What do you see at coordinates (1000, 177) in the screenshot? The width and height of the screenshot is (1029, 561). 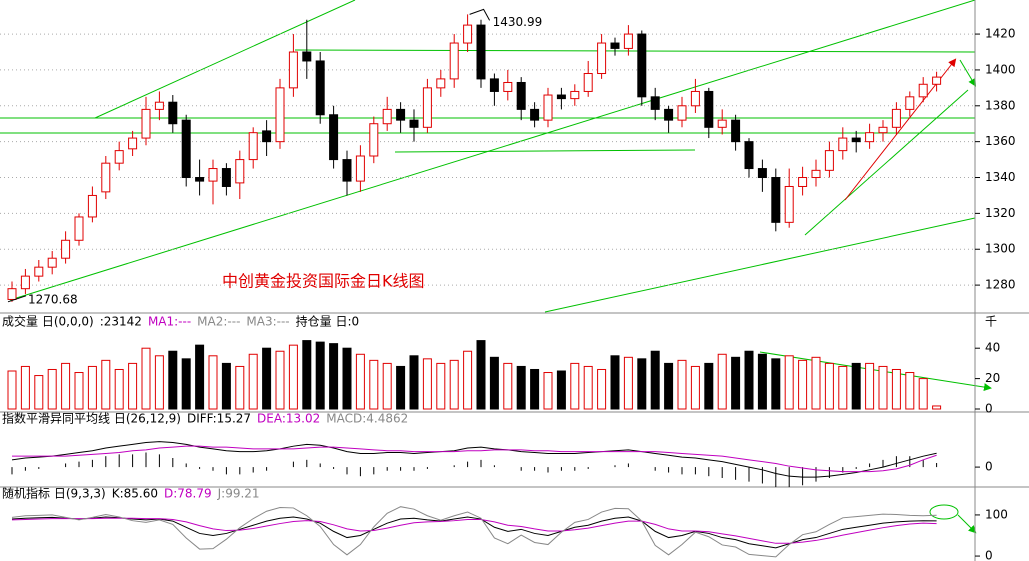 I see `y-tick-label: 1340` at bounding box center [1000, 177].